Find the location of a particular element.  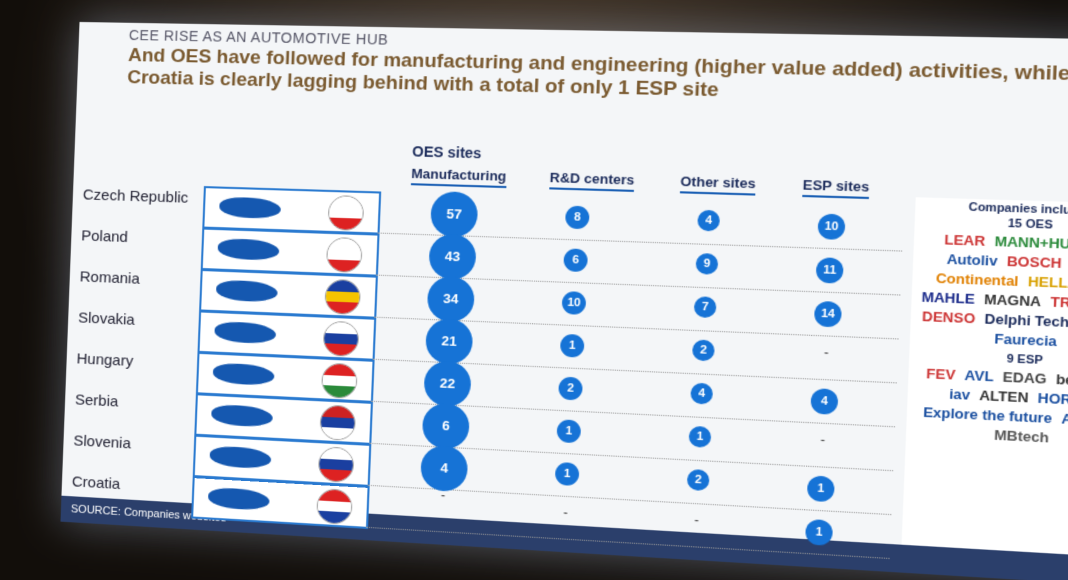

column-header: Other sites is located at coordinates (717, 184).